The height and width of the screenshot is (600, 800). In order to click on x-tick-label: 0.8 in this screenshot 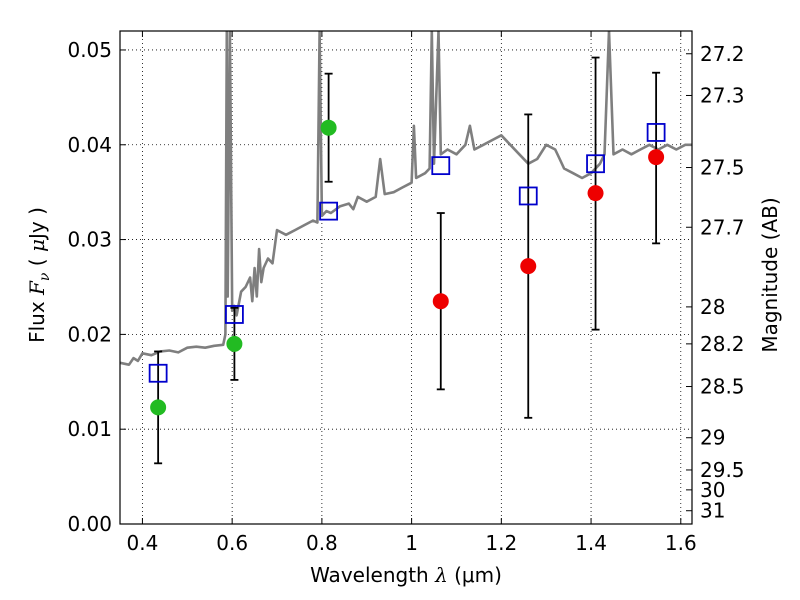, I will do `click(322, 543)`.